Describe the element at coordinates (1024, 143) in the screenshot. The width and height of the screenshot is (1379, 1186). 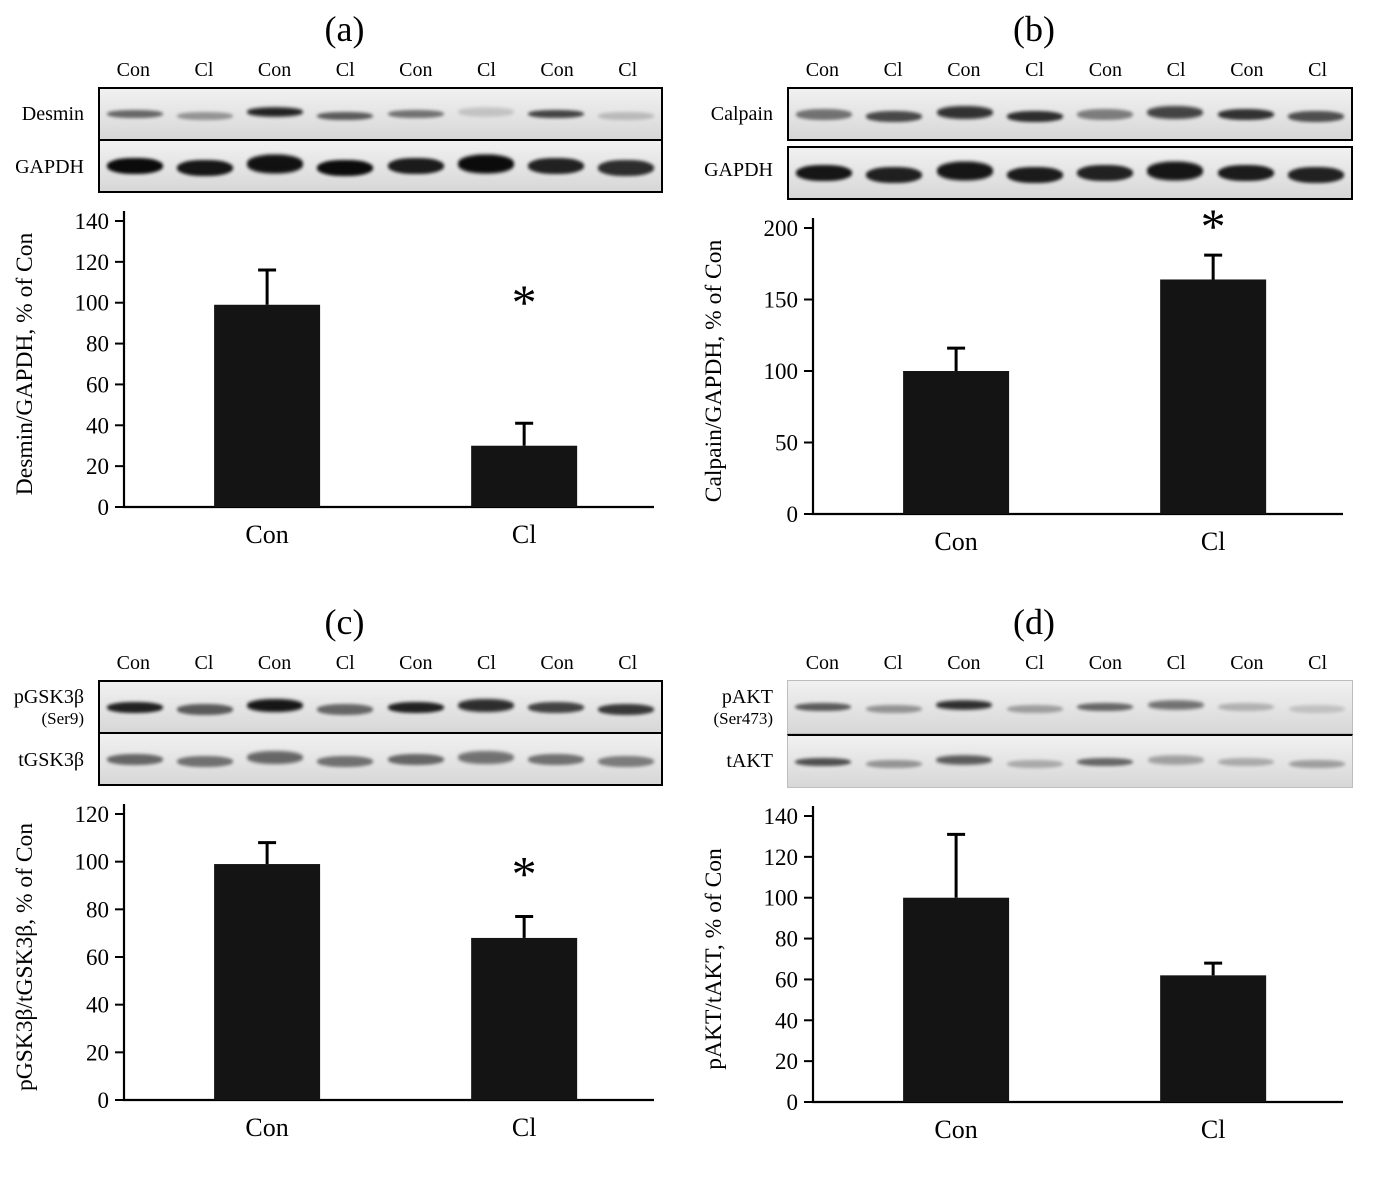
I see `blot-rows: Calpain GAPDH` at that location.